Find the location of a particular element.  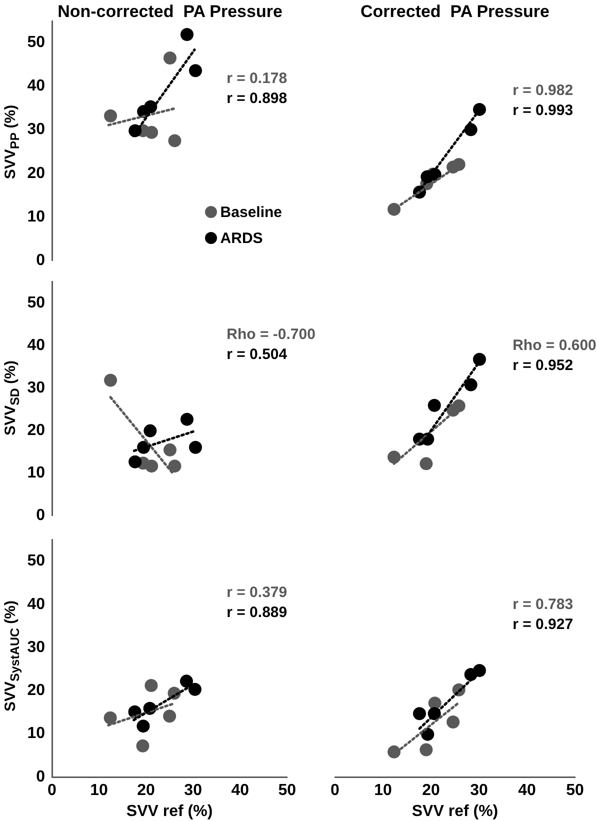

annotation: r = 0.504 is located at coordinates (257, 355).